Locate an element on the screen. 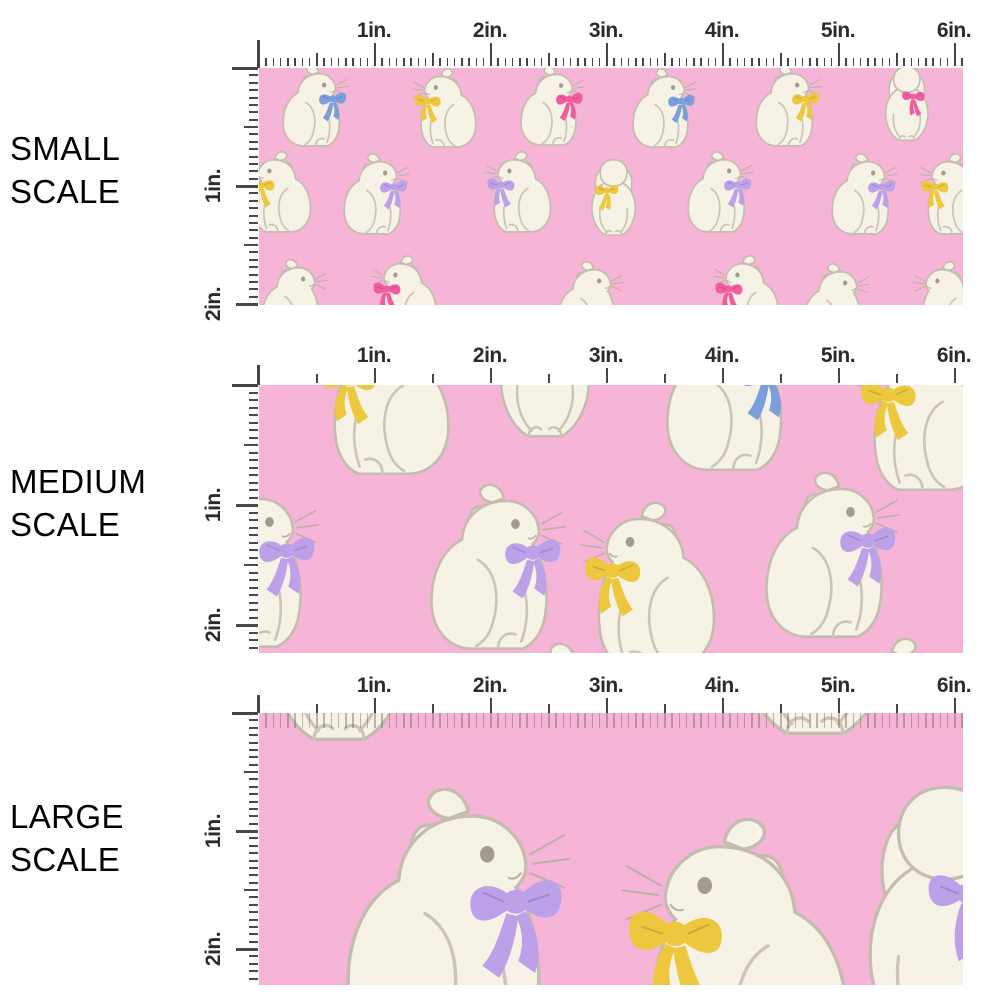 The width and height of the screenshot is (1000, 1000). ruler-inch-label: 4in. is located at coordinates (722, 355).